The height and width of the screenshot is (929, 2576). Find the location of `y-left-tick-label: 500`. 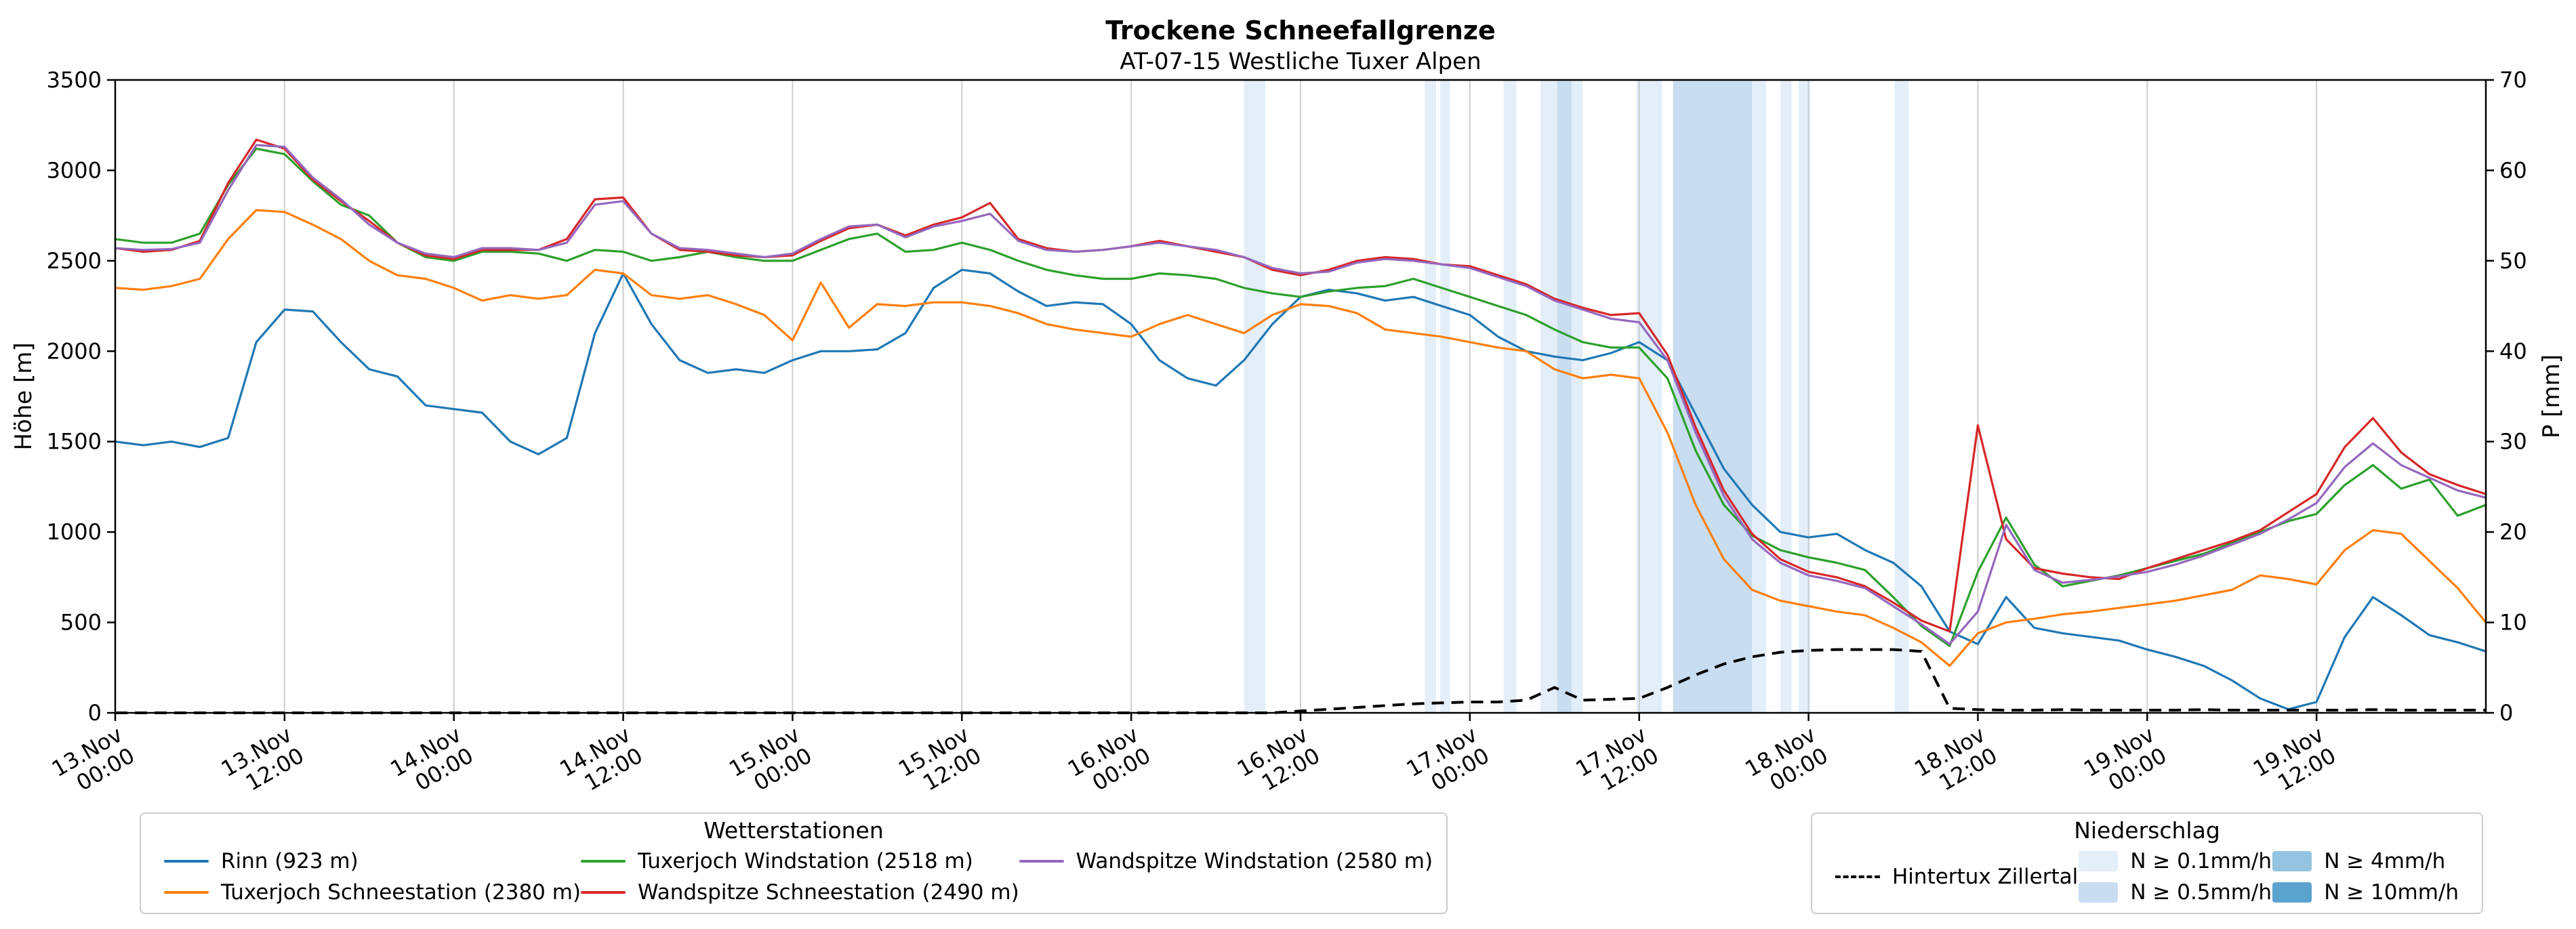

y-left-tick-label: 500 is located at coordinates (81, 623).